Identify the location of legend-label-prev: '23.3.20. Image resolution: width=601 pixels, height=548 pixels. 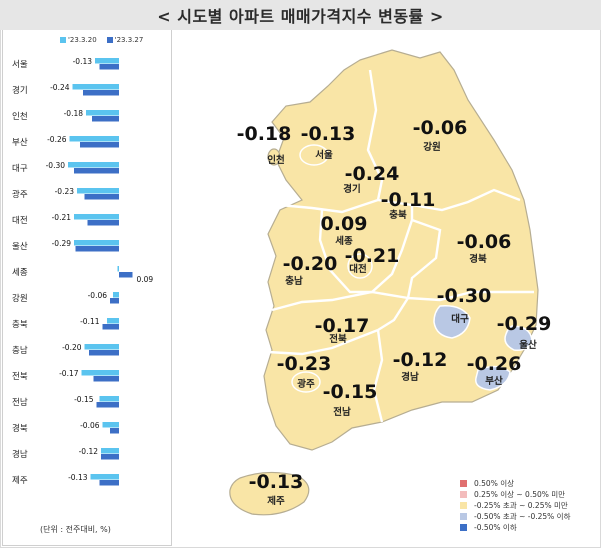
(82, 40).